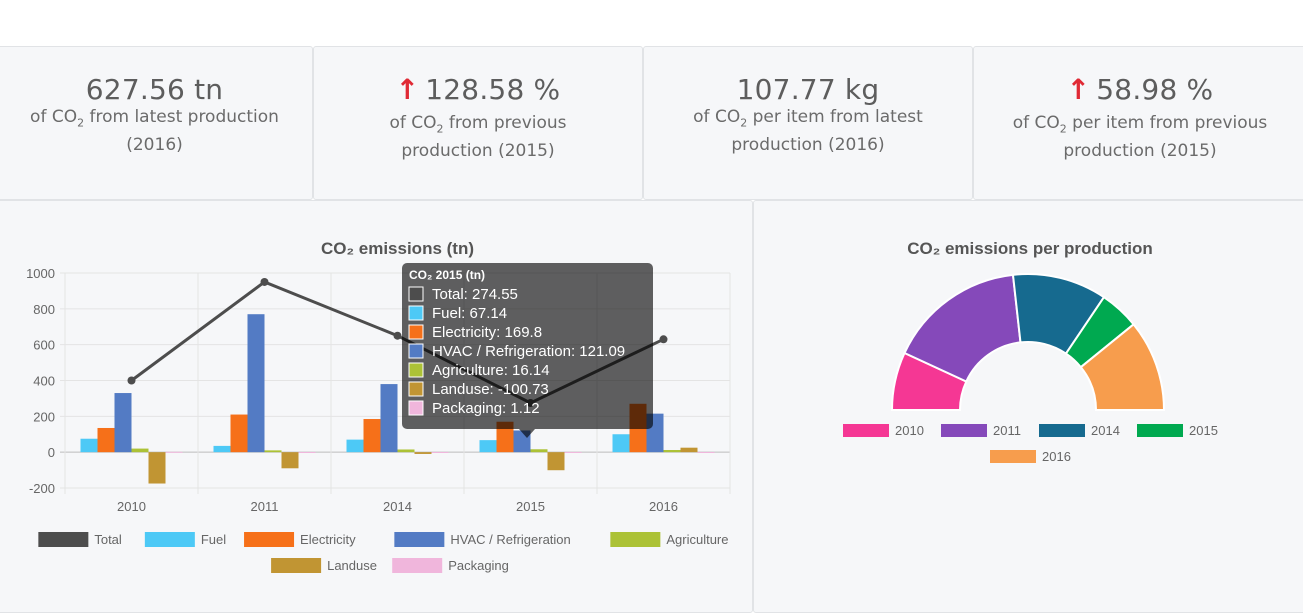  Describe the element at coordinates (372, 436) in the screenshot. I see `bar-electricity-2014` at that location.